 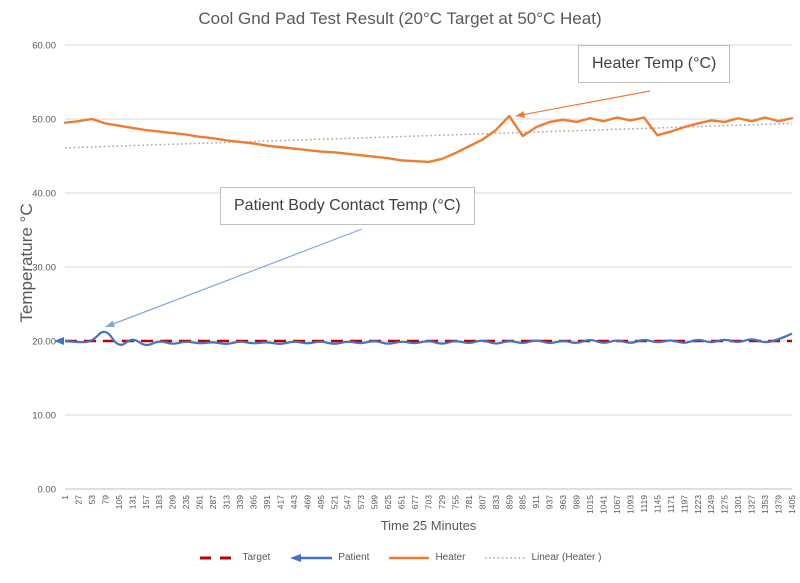 What do you see at coordinates (132, 502) in the screenshot?
I see `x-tick-label: 131` at bounding box center [132, 502].